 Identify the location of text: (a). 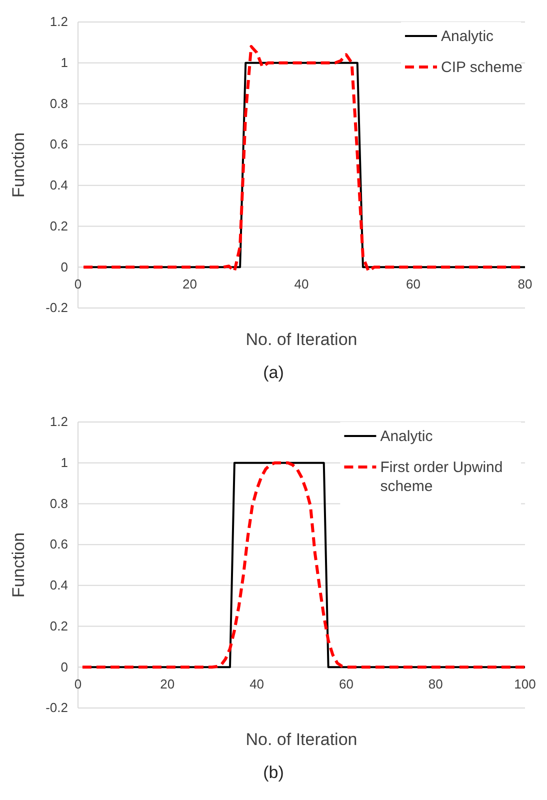
(273, 372).